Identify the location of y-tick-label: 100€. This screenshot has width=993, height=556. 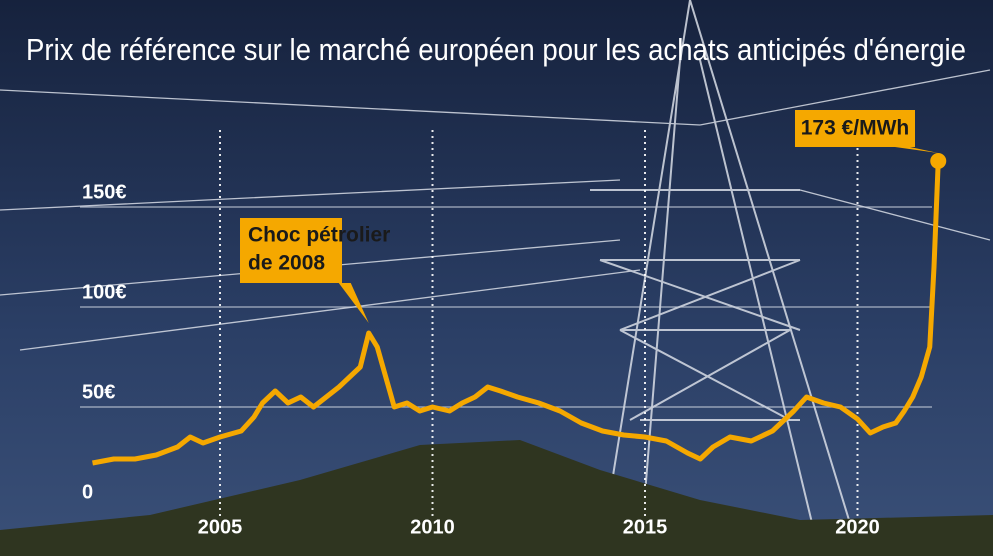
(104, 292).